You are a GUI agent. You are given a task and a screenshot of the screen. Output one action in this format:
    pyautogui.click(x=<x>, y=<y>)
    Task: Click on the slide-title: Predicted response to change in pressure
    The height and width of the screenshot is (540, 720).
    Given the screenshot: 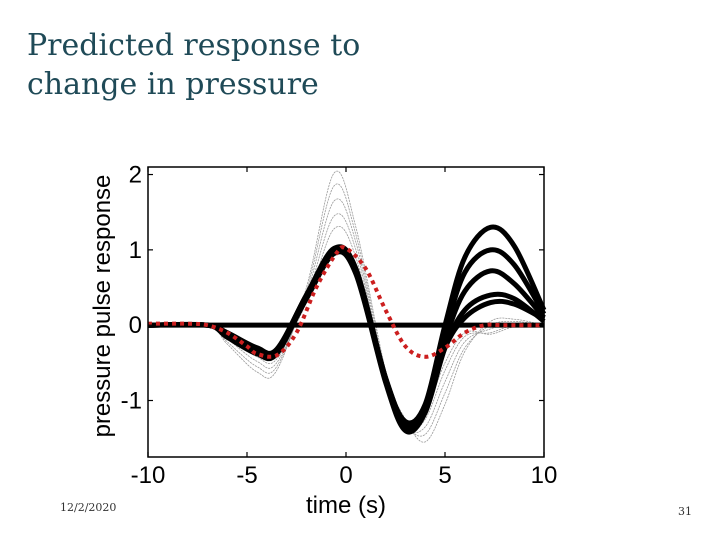 What is the action you would take?
    pyautogui.click(x=237, y=65)
    